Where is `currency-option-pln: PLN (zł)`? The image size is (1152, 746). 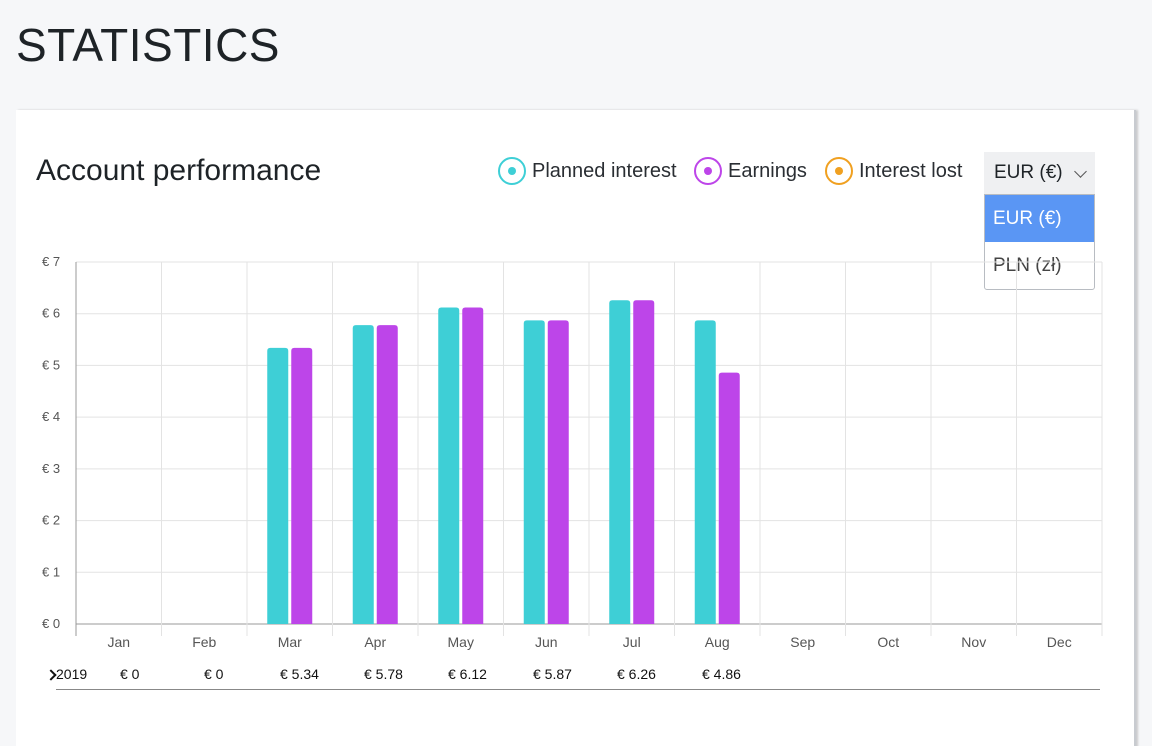
currency-option-pln: PLN (zł) is located at coordinates (1027, 265).